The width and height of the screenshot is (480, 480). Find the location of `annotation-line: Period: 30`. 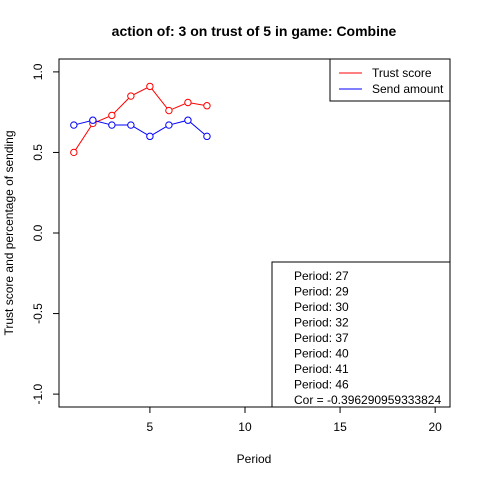

annotation-line: Period: 30 is located at coordinates (321, 307).